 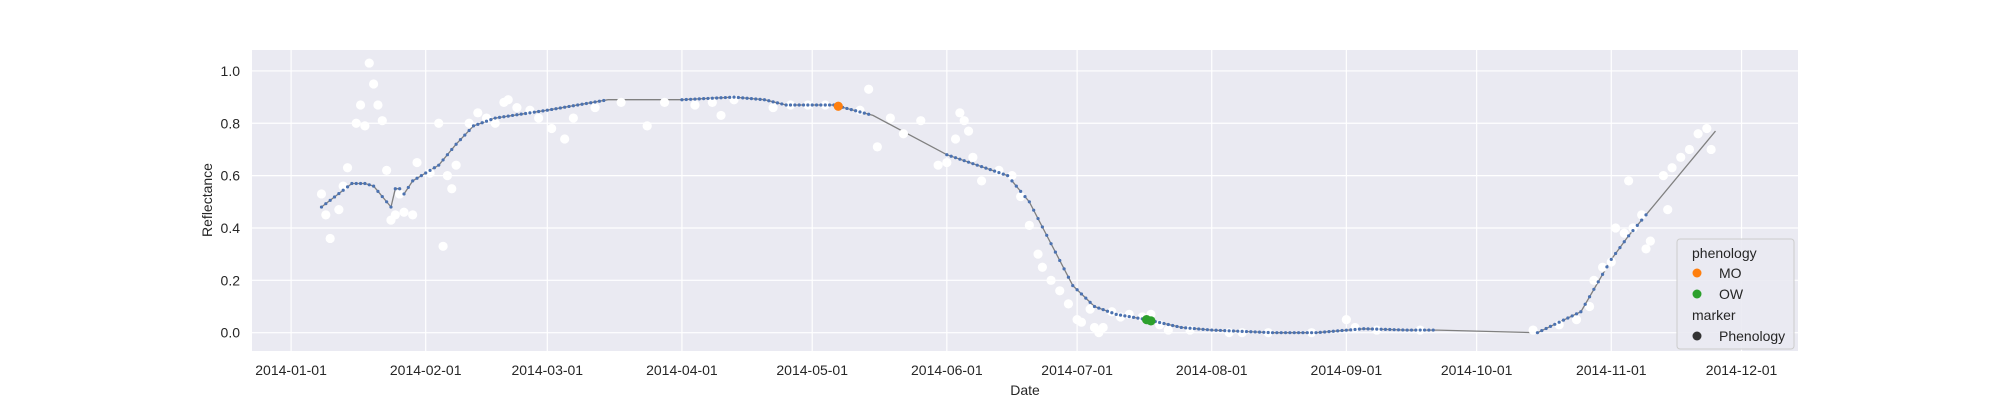 I want to click on x-tick-label: 2014-03-01, so click(x=547, y=370).